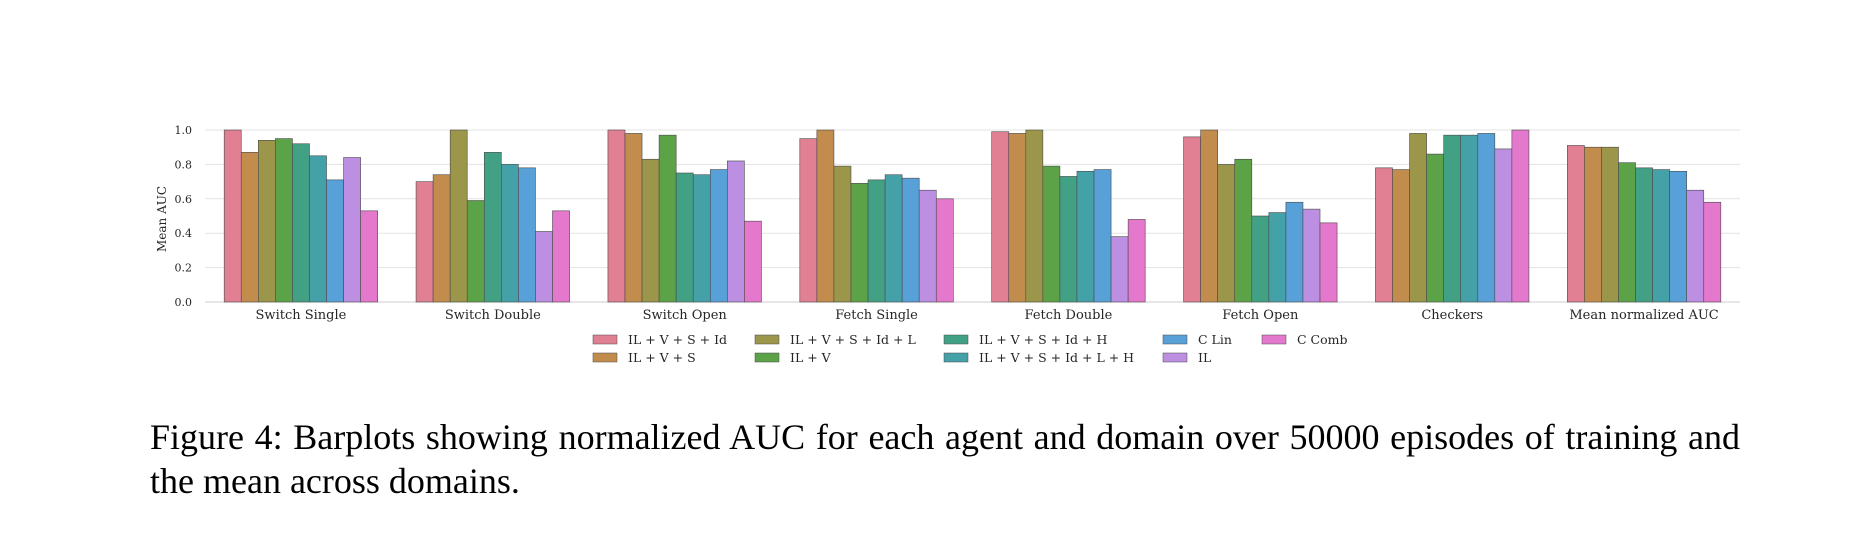 This screenshot has height=547, width=1875. What do you see at coordinates (1260, 315) in the screenshot?
I see `x-category-label: Fetch Open` at bounding box center [1260, 315].